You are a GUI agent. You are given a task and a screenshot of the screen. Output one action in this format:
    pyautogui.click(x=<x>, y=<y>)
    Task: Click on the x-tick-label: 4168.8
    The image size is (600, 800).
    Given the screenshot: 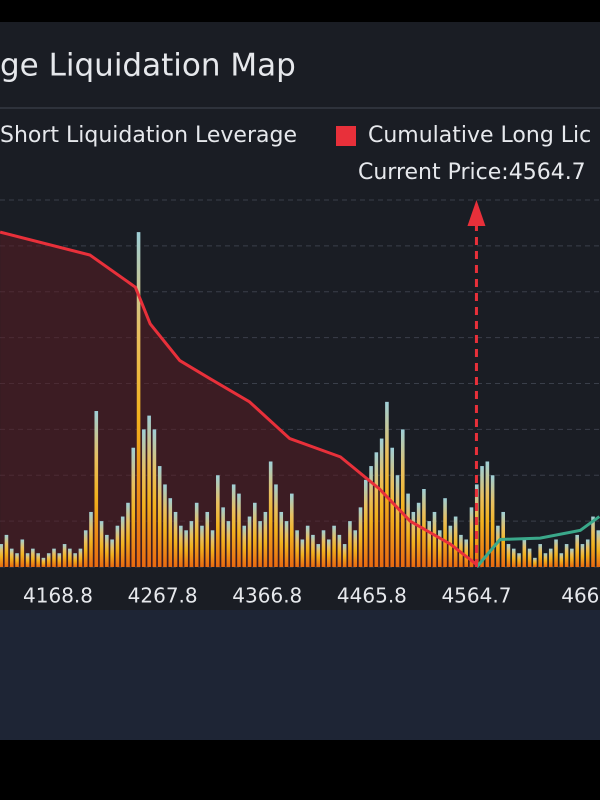 What is the action you would take?
    pyautogui.click(x=58, y=596)
    